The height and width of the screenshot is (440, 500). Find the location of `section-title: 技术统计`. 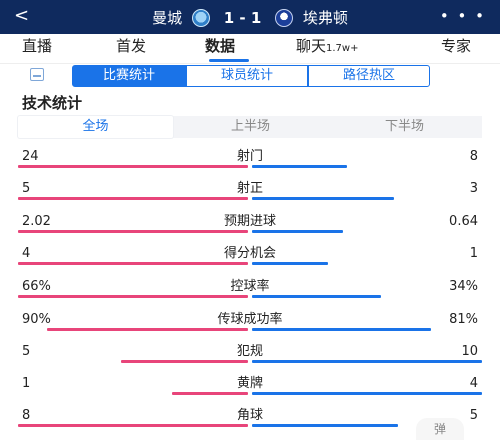

section-title: 技术统计 is located at coordinates (52, 103).